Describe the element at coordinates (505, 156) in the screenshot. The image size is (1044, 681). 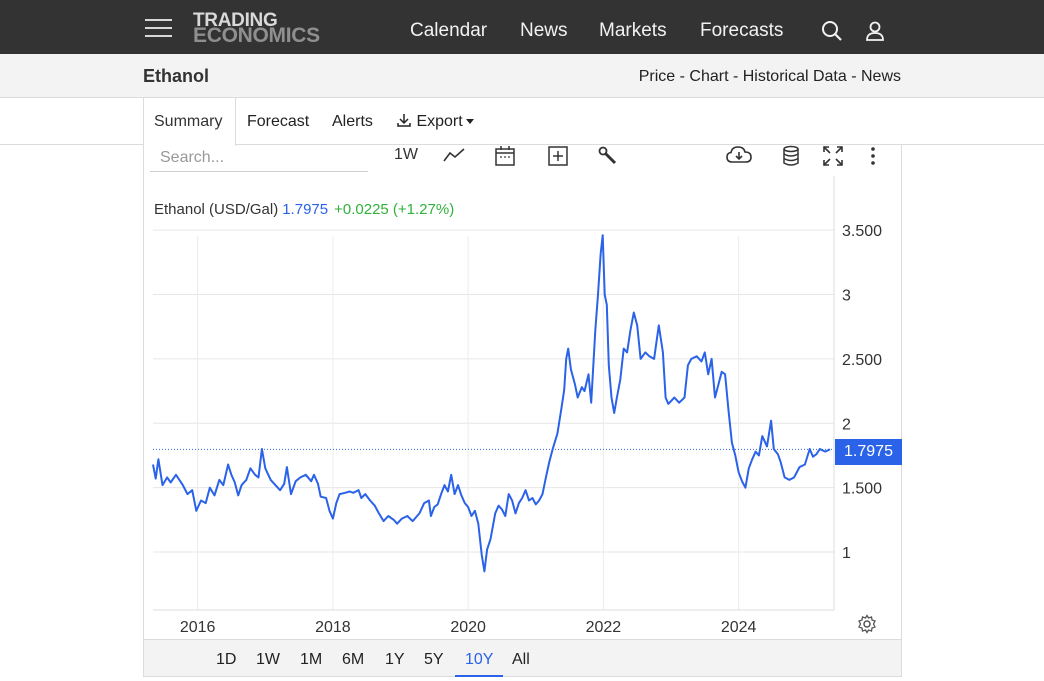
I see `calendar-icon` at that location.